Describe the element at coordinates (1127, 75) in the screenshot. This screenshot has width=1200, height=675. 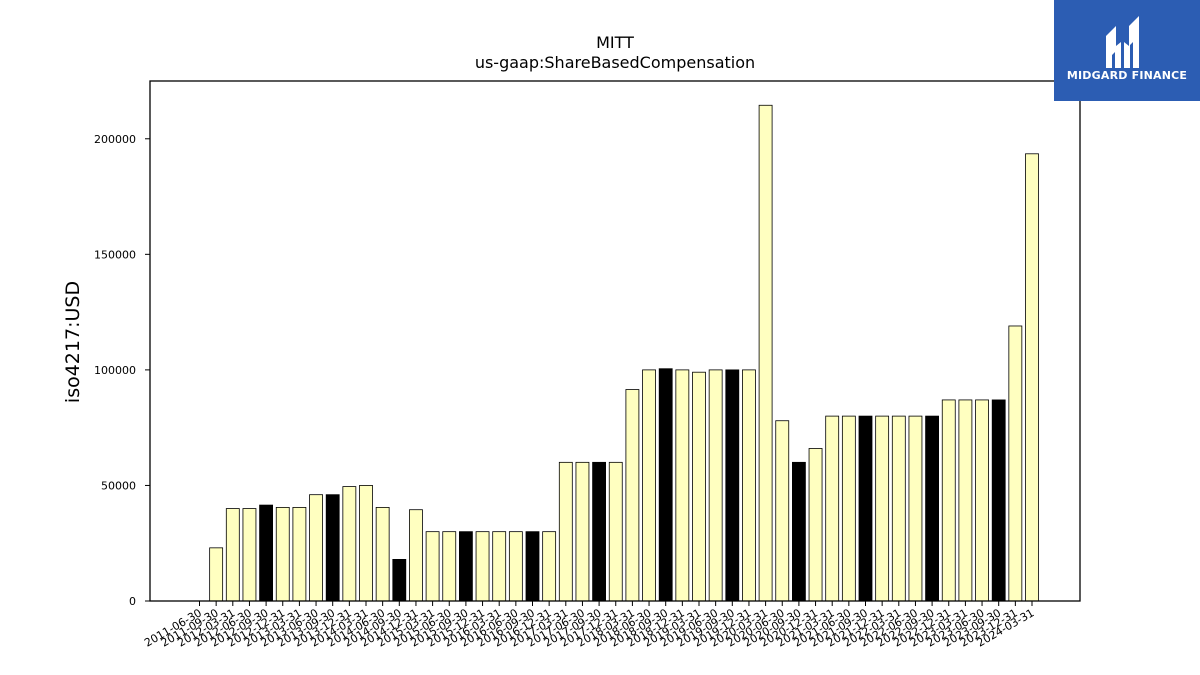
I see `logo-text: MIDGARD FINANCE` at that location.